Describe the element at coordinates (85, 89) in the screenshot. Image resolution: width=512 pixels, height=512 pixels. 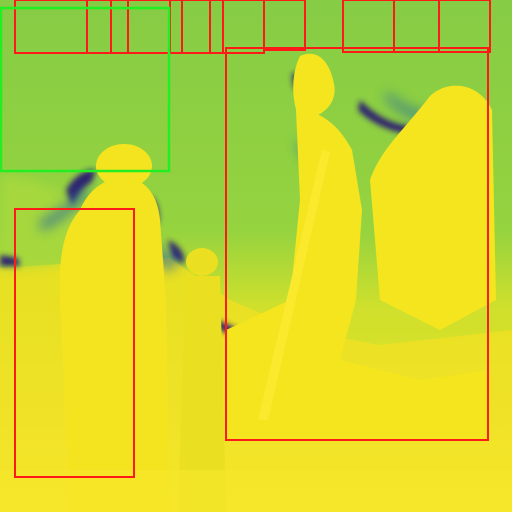
I see `highlight-box` at that location.